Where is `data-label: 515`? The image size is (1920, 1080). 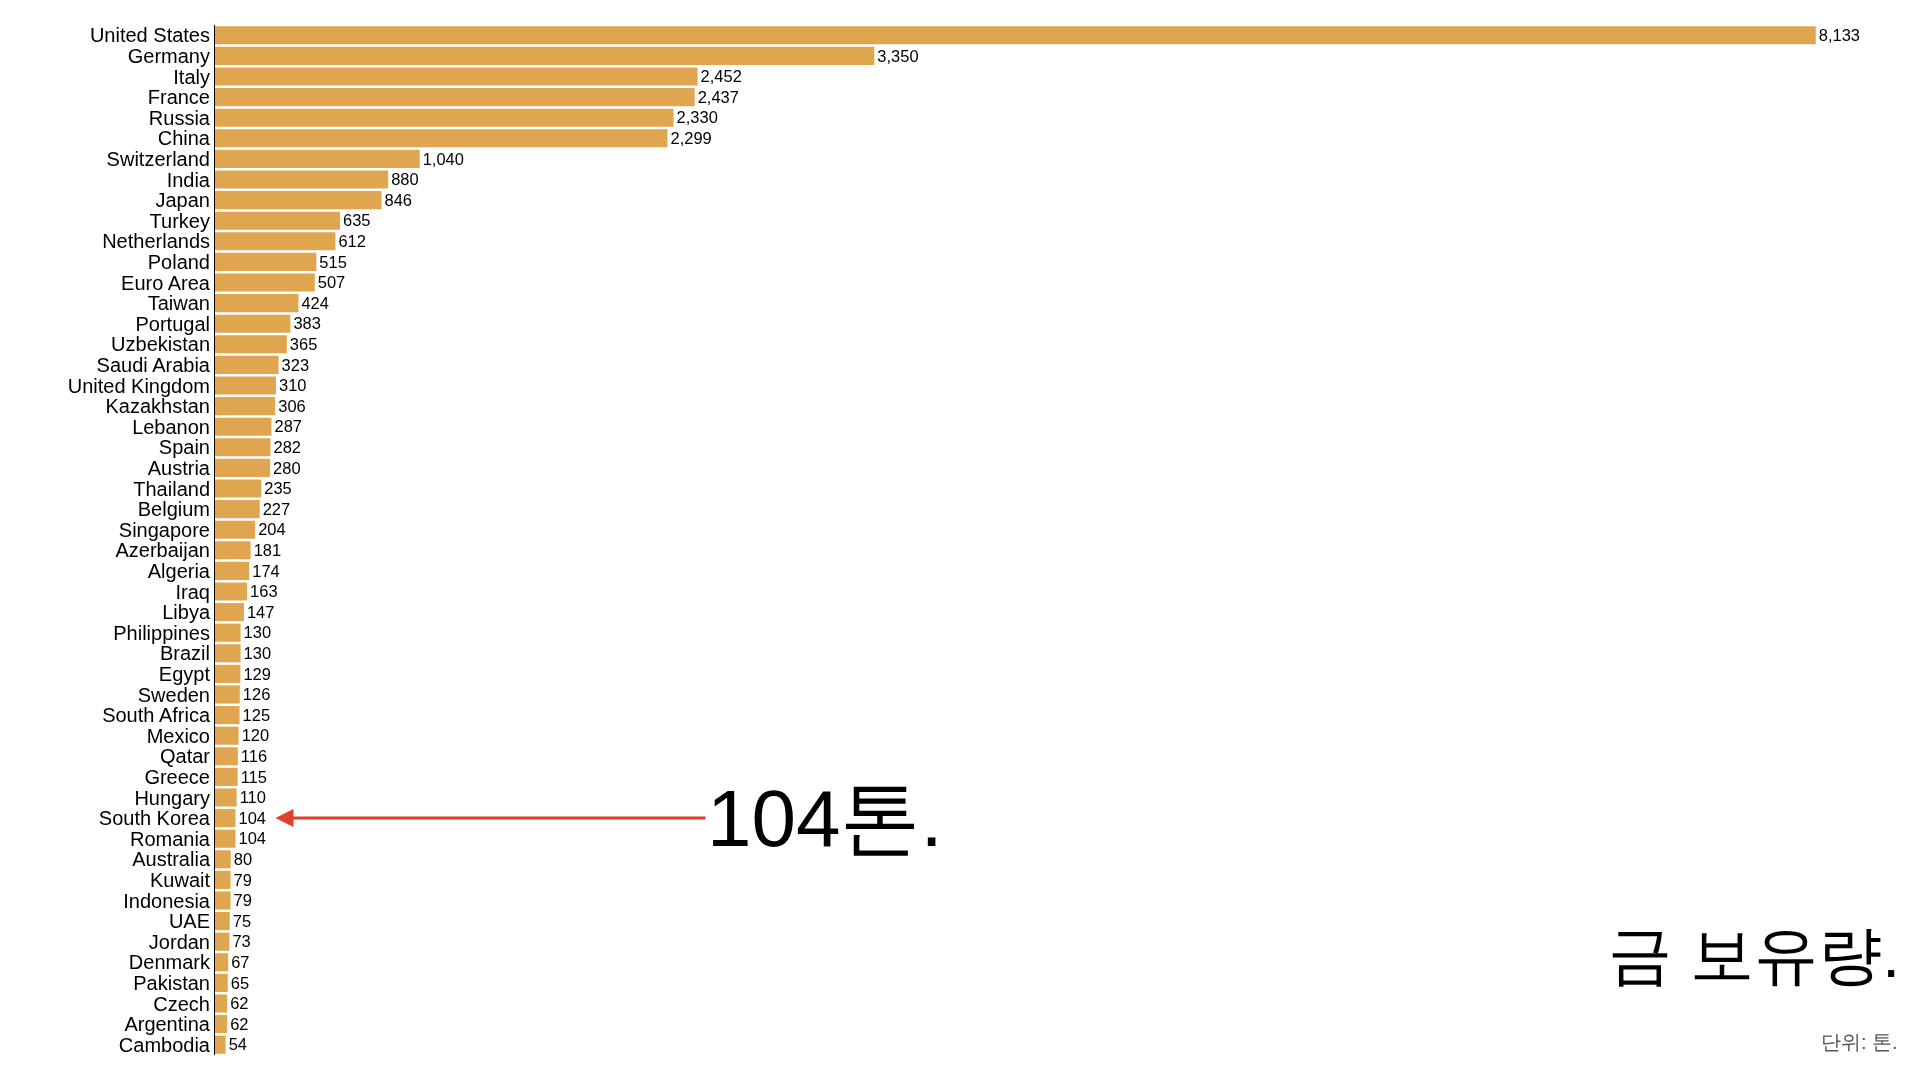 data-label: 515 is located at coordinates (333, 261).